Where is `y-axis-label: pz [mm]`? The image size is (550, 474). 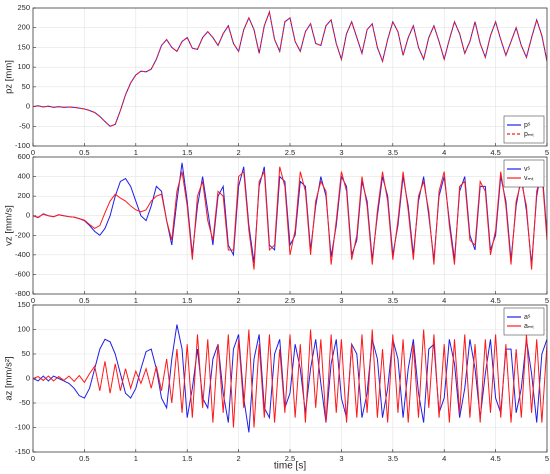 y-axis-label: pz [mm] is located at coordinates (9, 77).